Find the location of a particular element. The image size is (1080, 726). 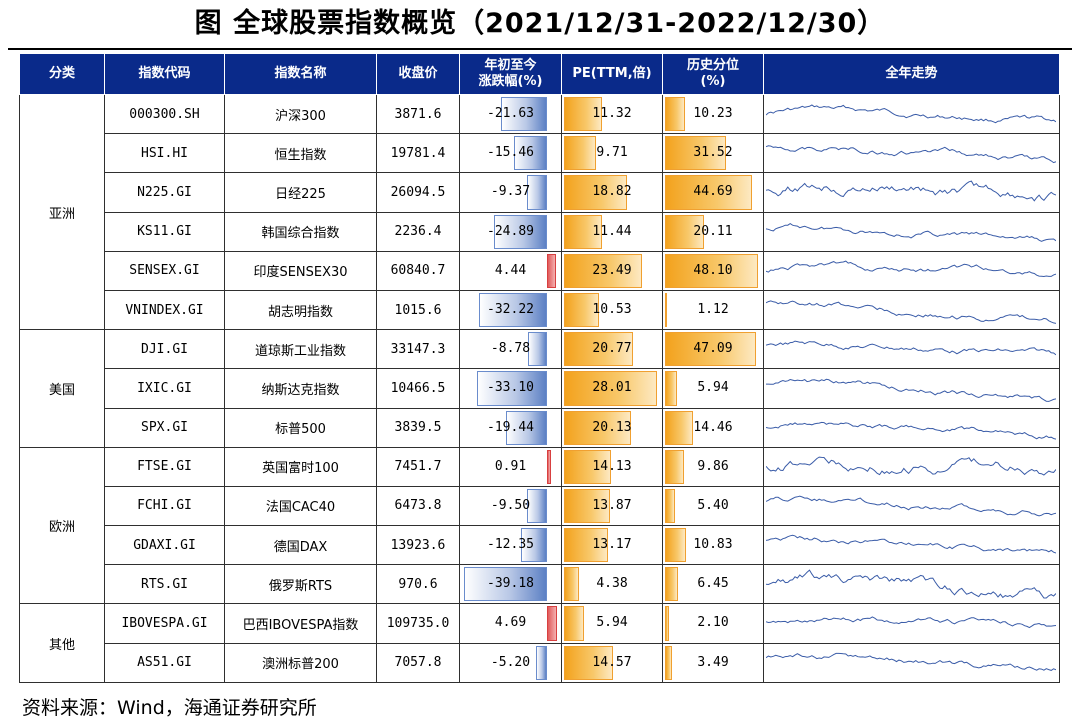

pe-cell: 5.94 is located at coordinates (612, 623).